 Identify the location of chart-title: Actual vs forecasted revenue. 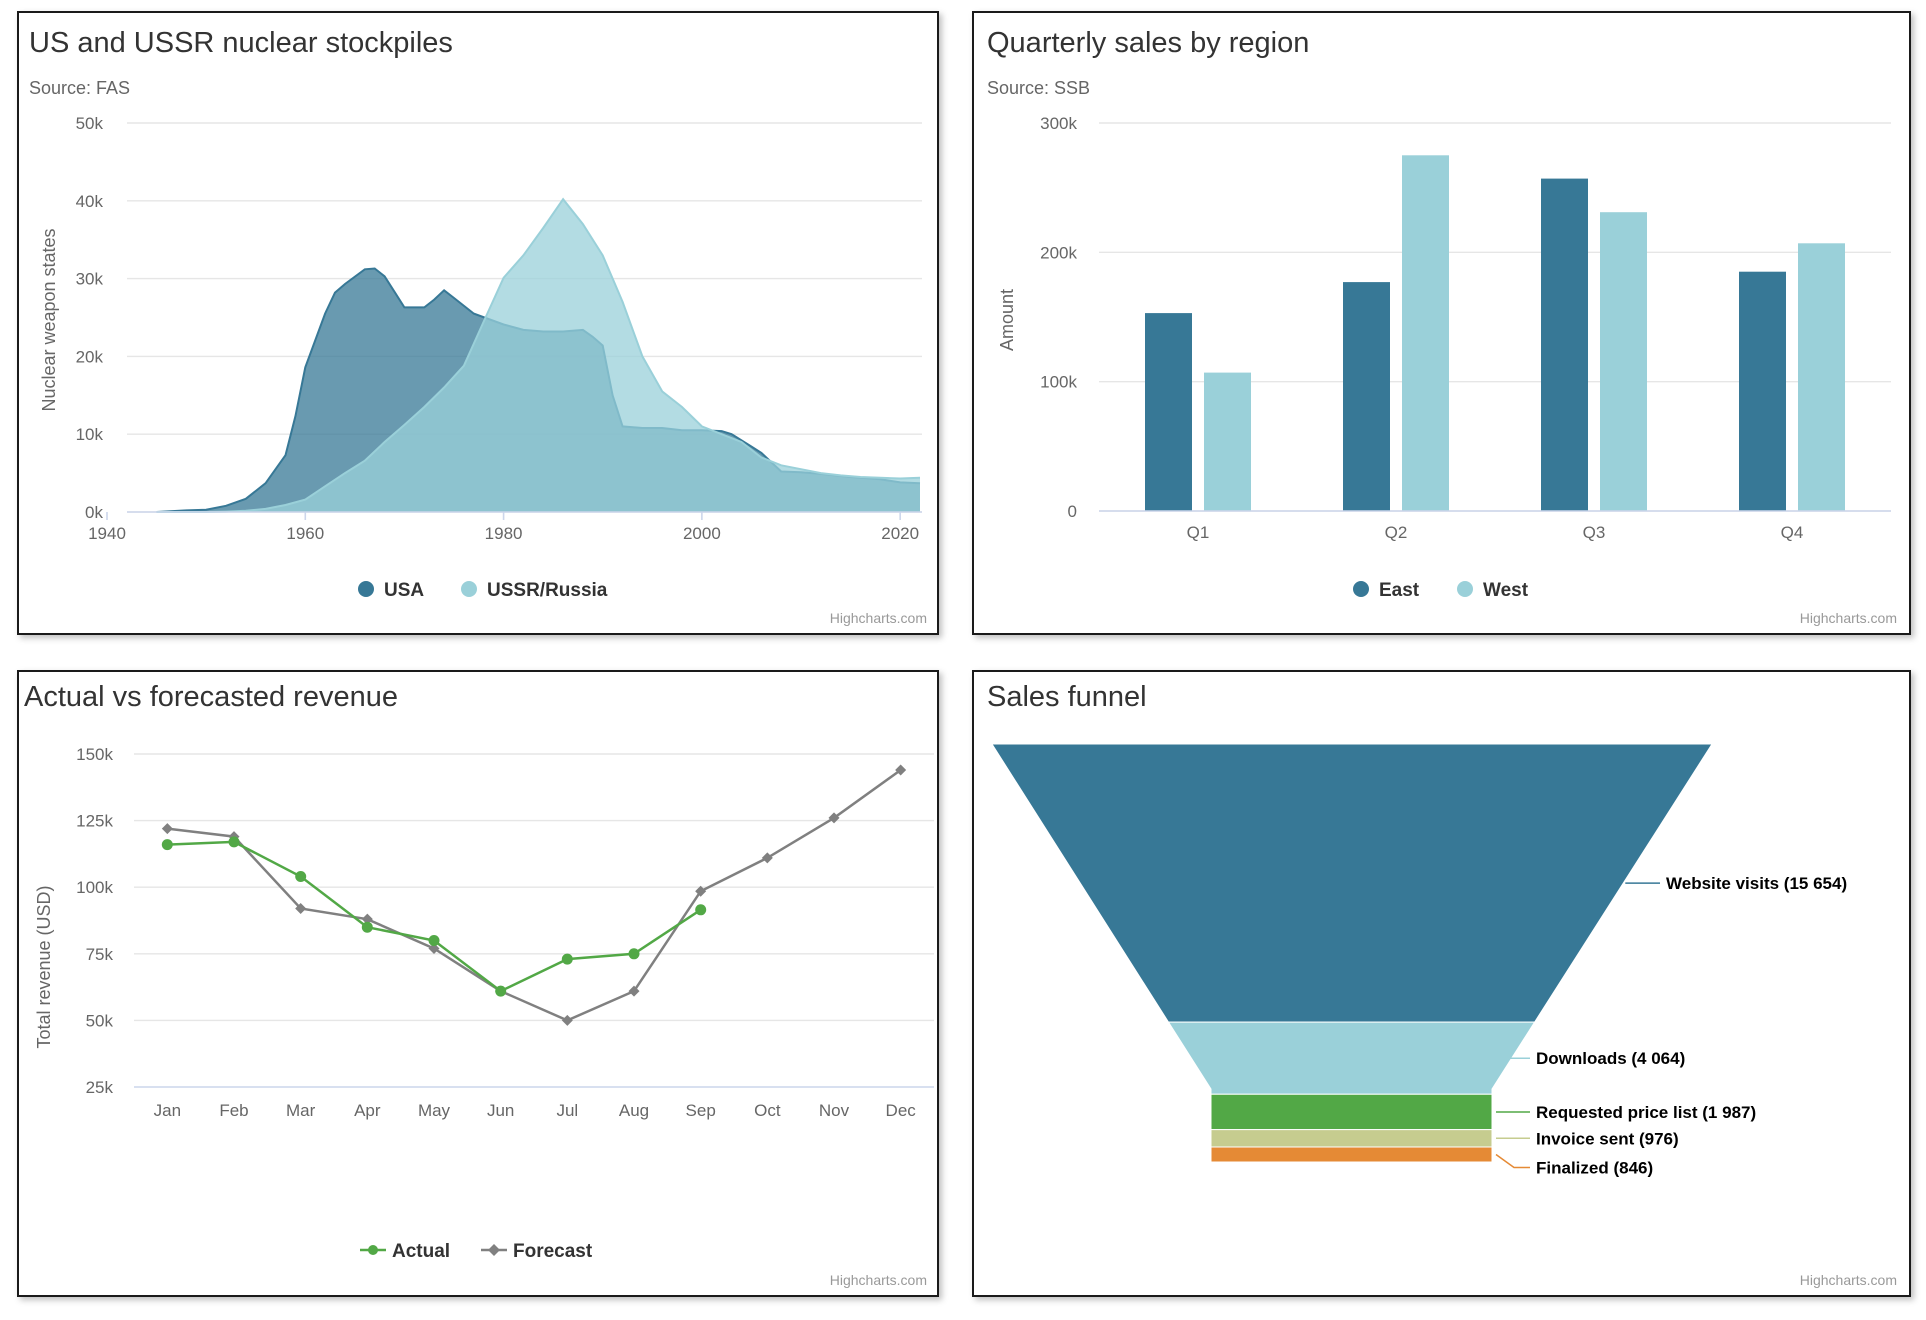
(211, 697).